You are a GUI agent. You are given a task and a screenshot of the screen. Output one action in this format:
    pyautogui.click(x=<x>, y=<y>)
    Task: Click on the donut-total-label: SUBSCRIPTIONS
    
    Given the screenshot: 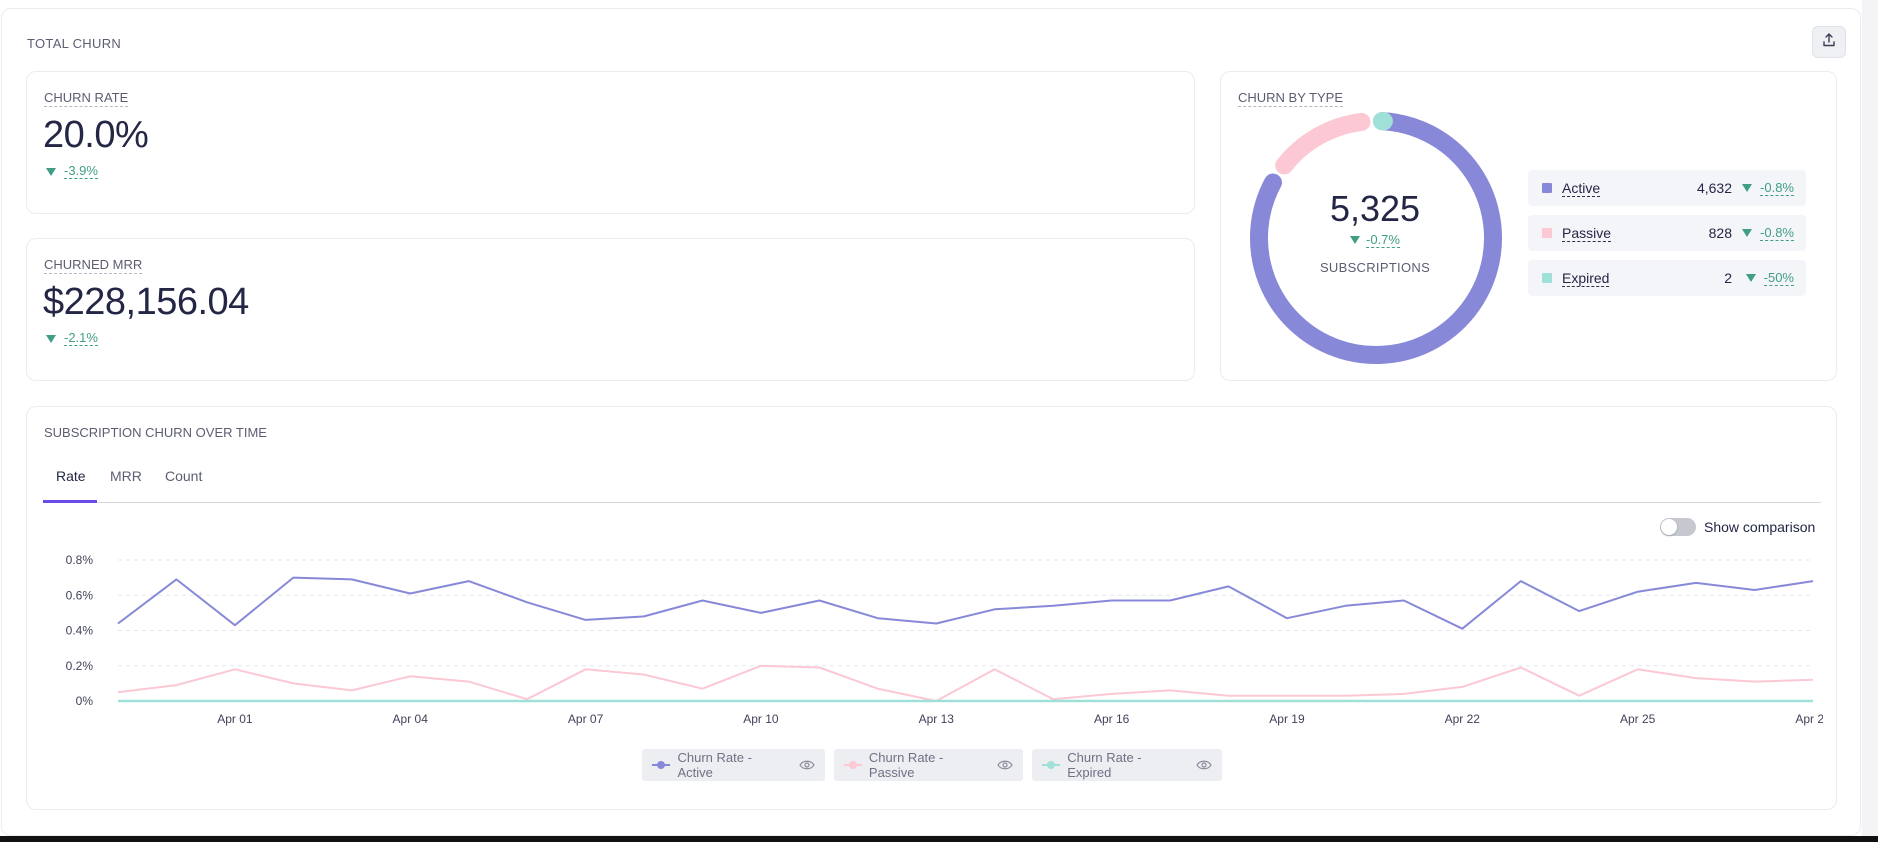 What is the action you would take?
    pyautogui.click(x=1375, y=267)
    